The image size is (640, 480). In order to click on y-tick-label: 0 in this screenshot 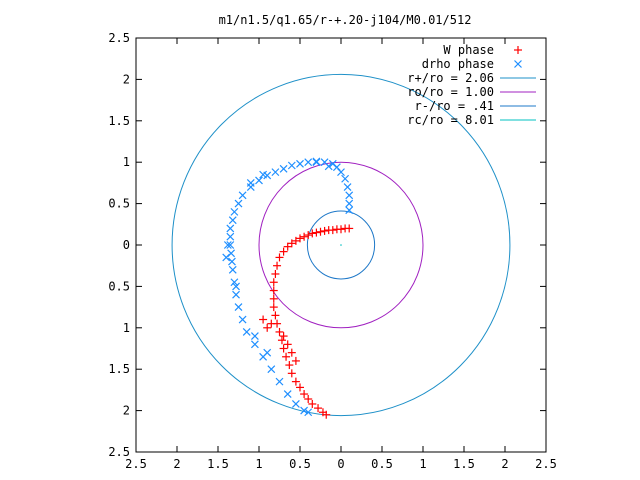, I will do `click(126, 245)`.